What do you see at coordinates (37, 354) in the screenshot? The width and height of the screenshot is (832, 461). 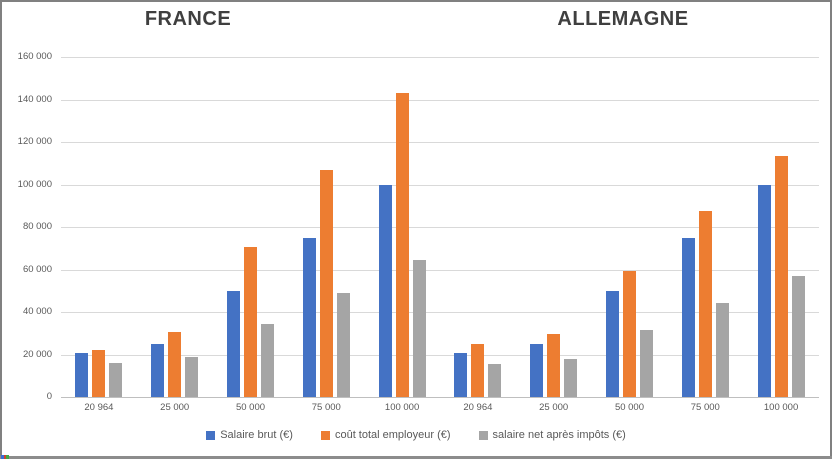 I see `y-tick-label: 20 000` at bounding box center [37, 354].